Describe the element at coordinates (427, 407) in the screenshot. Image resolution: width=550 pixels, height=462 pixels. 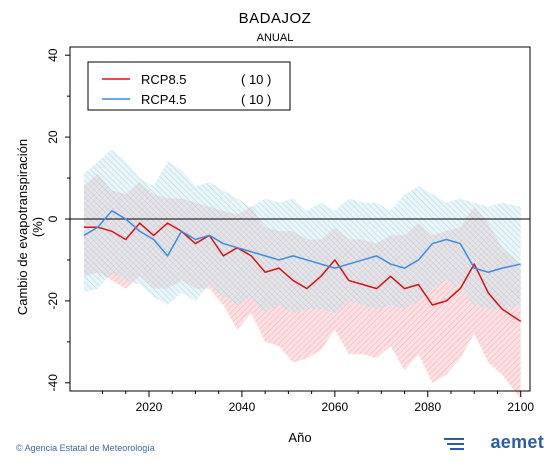
I see `x-tick-label: 2080` at that location.